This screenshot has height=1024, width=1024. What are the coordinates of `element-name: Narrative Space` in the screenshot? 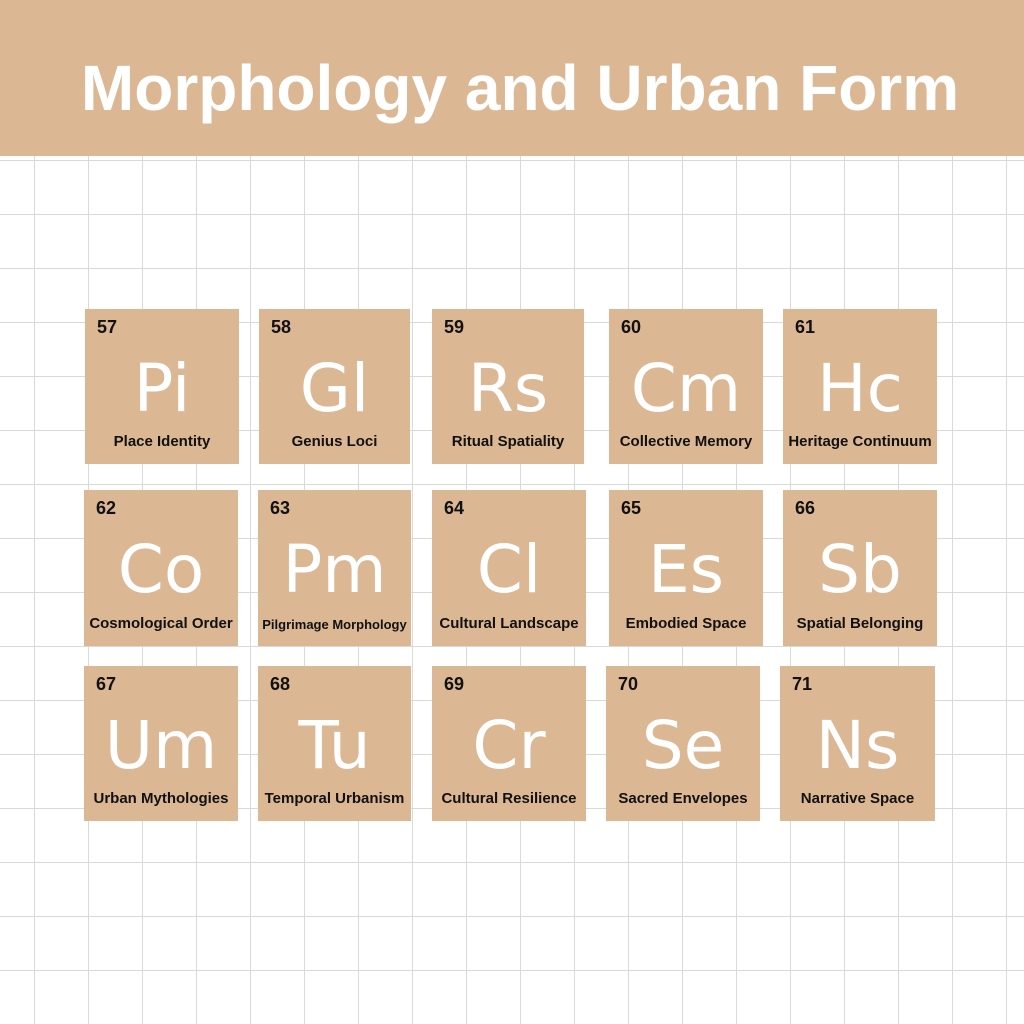 It's located at (857, 798).